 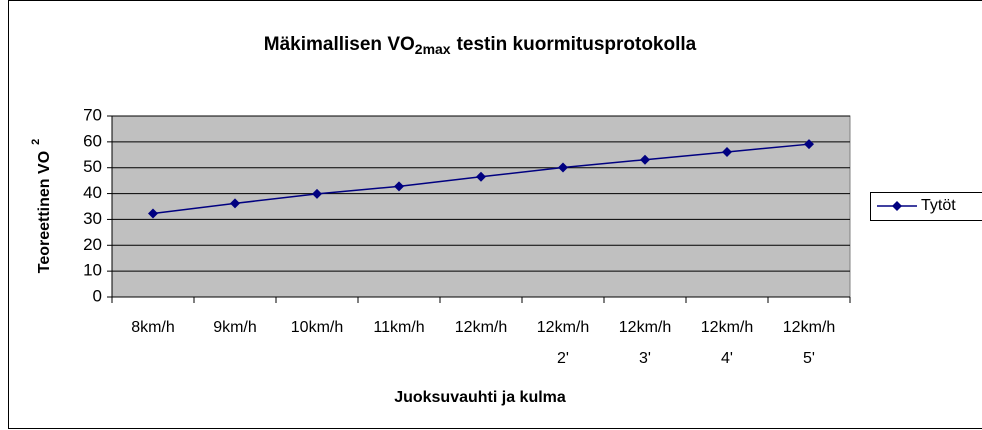 I want to click on y-tick-label: 60, so click(x=92, y=140).